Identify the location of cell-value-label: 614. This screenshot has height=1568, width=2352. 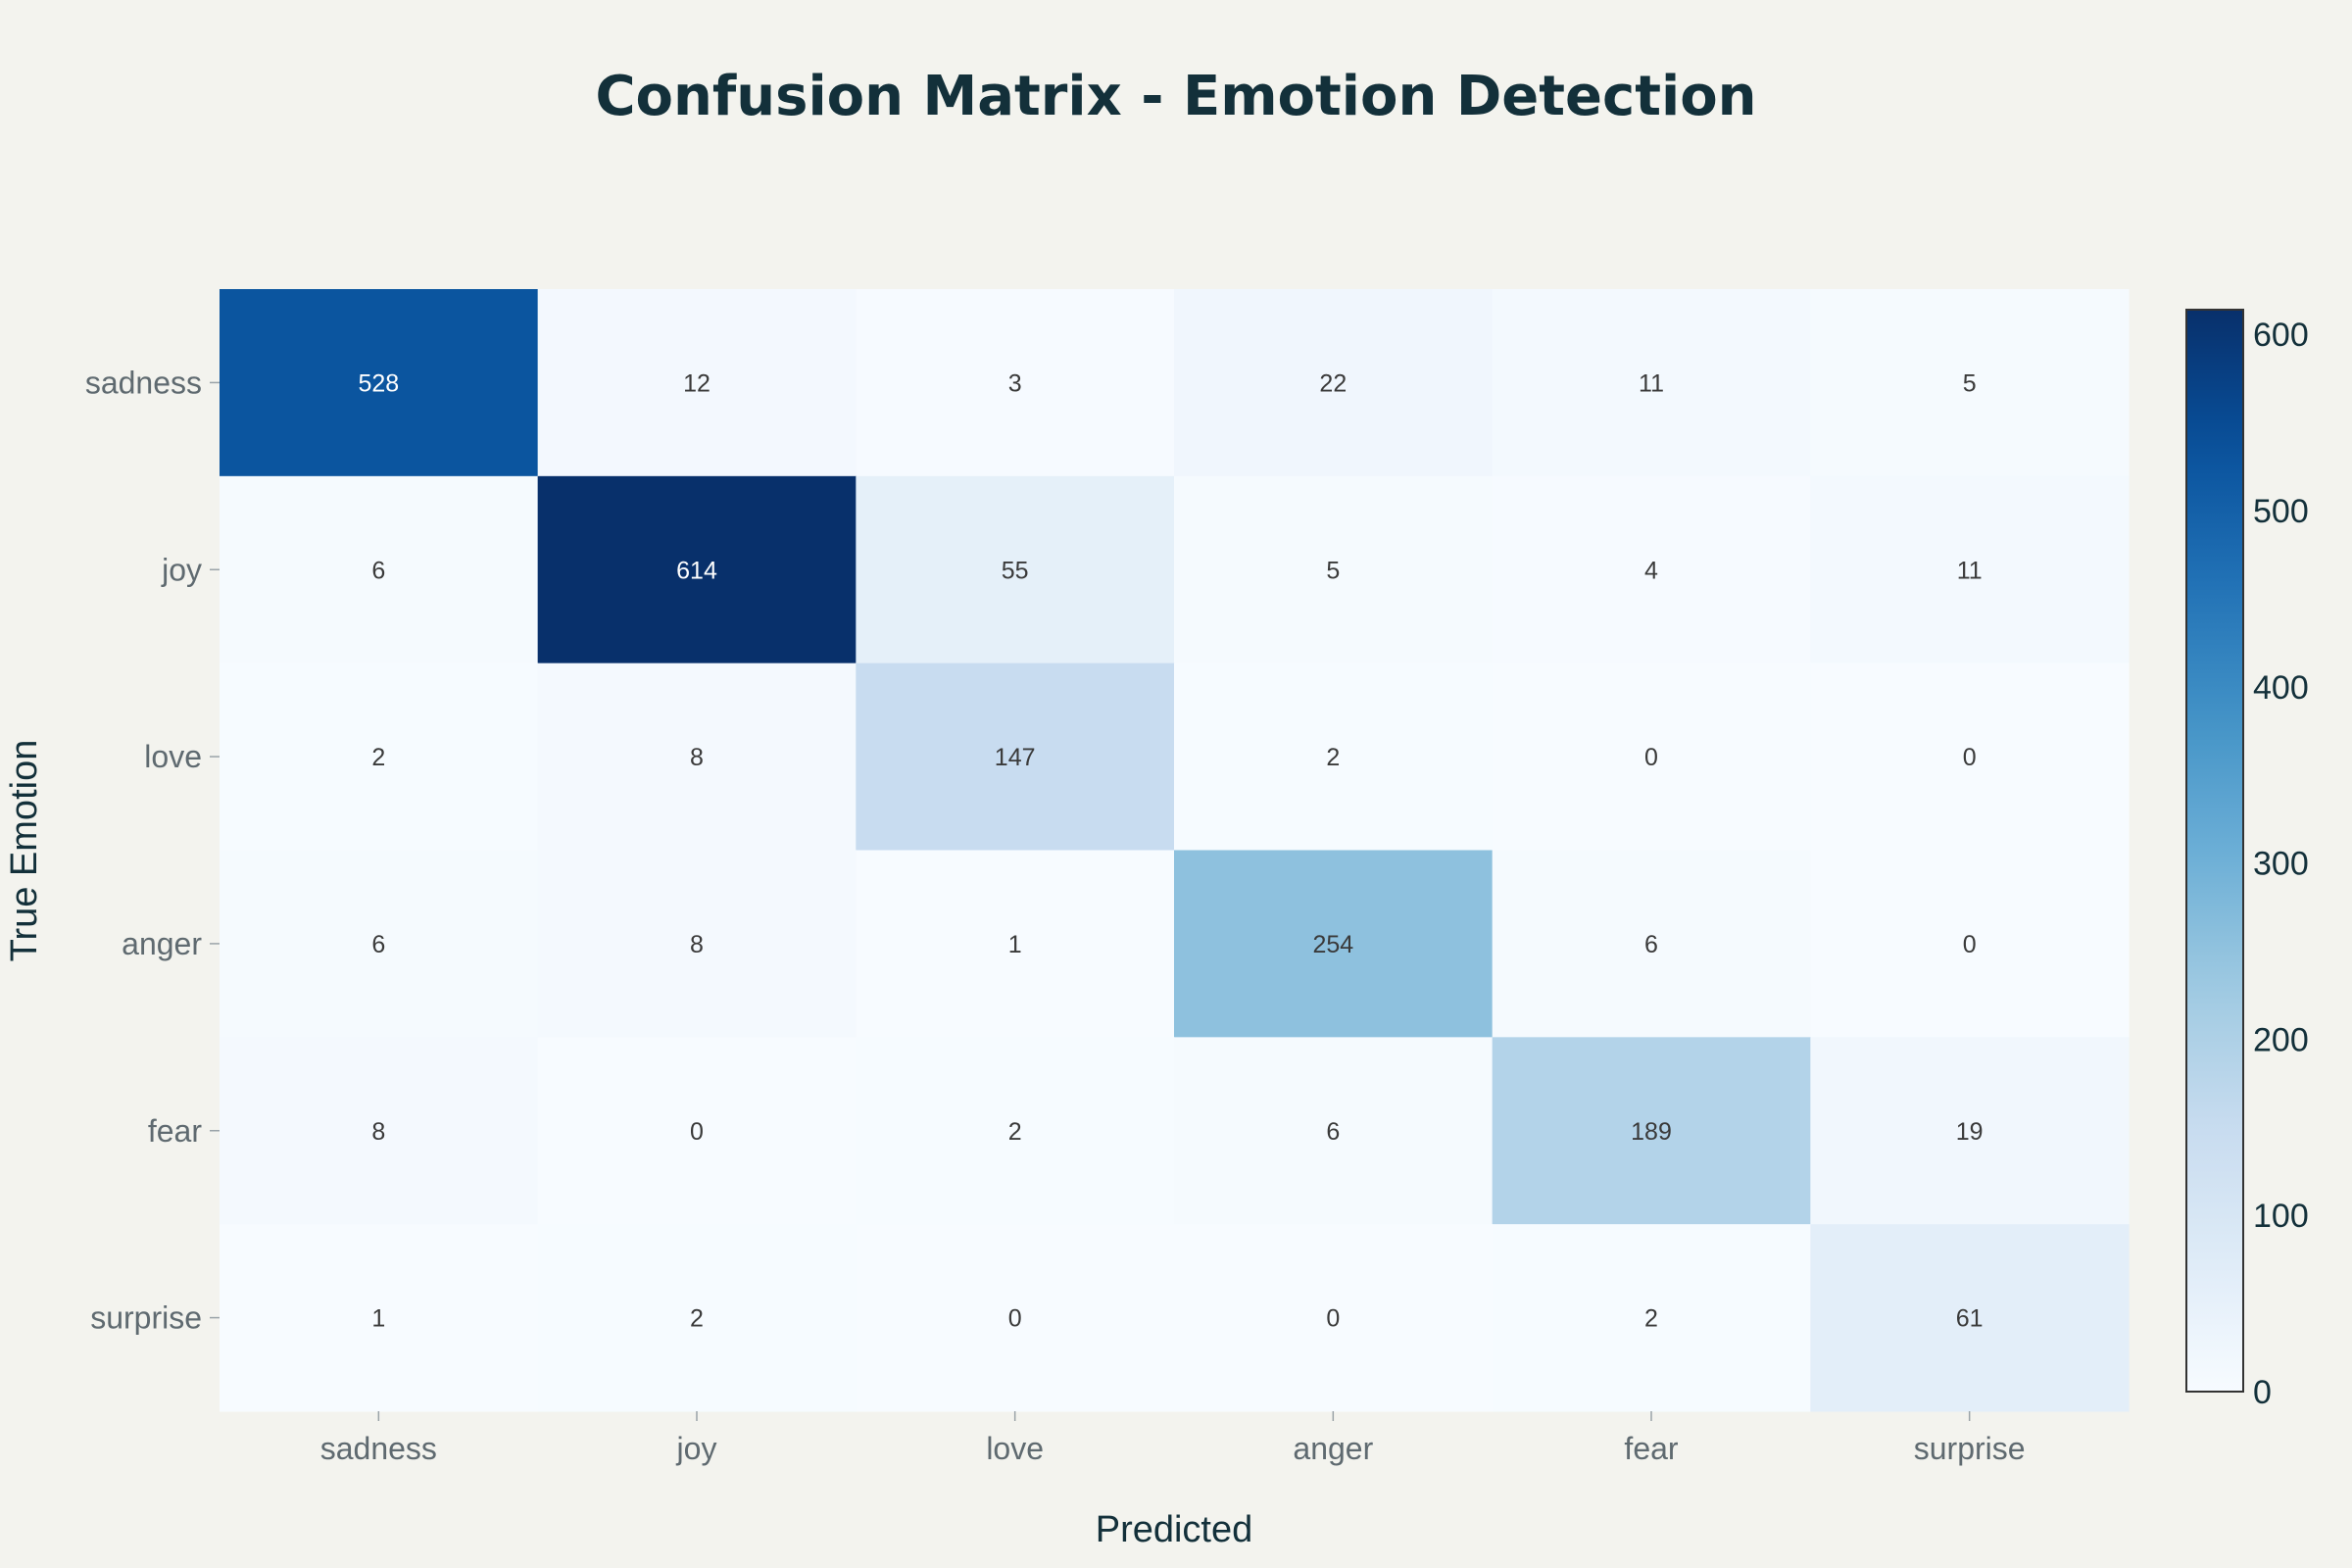
(696, 570).